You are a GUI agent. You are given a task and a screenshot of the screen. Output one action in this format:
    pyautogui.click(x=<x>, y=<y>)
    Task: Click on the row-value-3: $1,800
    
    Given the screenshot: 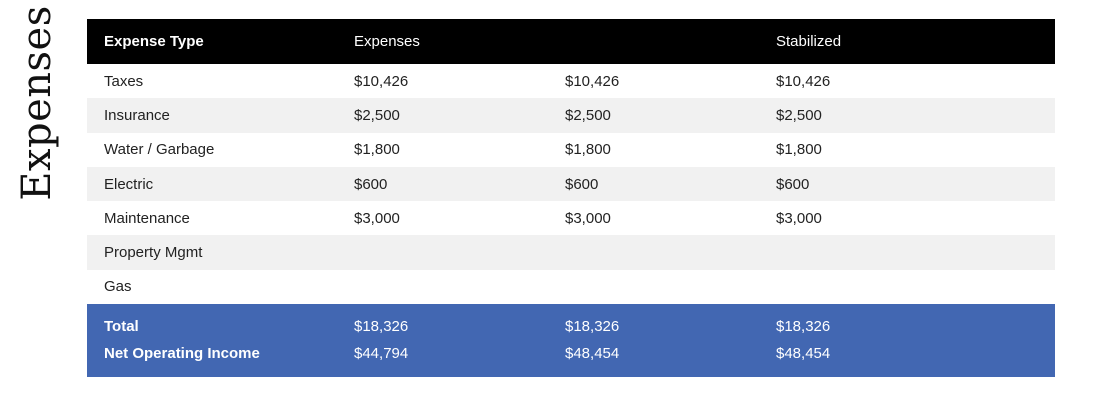 What is the action you would take?
    pyautogui.click(x=799, y=150)
    